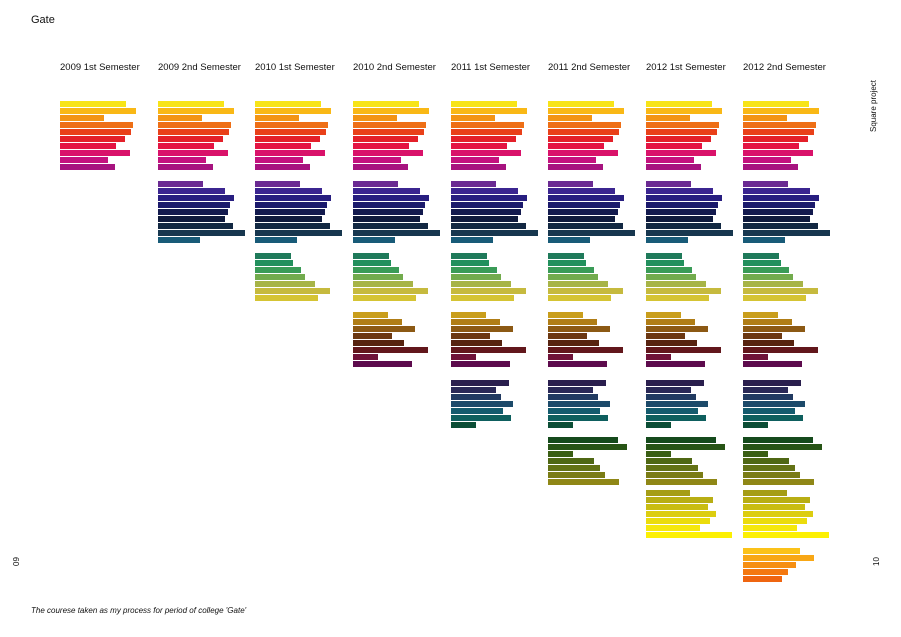 This screenshot has width=901, height=637. Describe the element at coordinates (570, 184) in the screenshot. I see `bar-g1-c5-b0` at that location.